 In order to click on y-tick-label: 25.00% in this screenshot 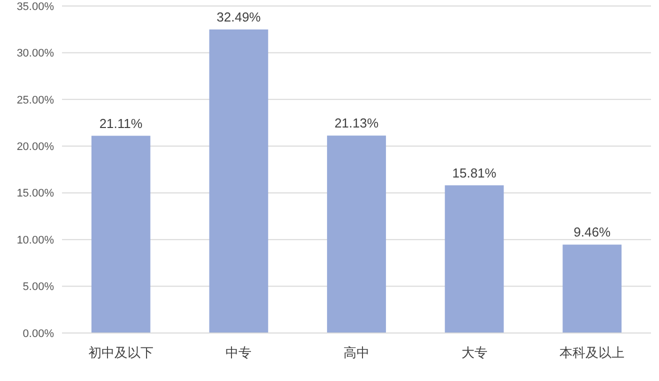, I will do `click(35, 100)`.